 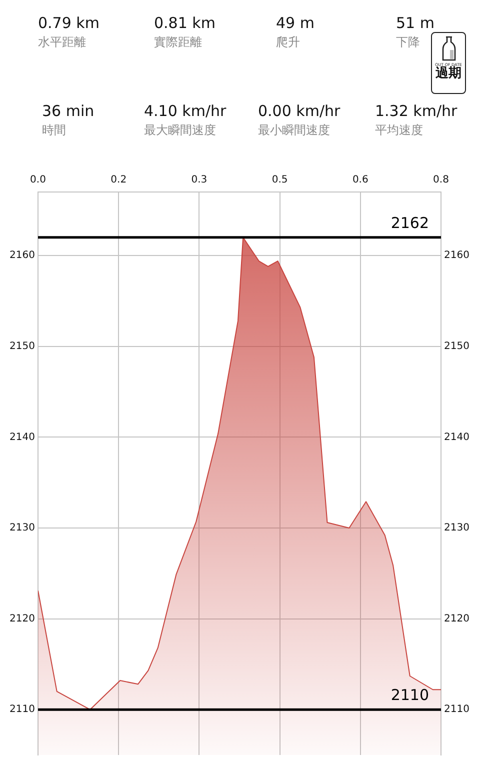 I want to click on ref-line-label: 2162, so click(x=409, y=223).